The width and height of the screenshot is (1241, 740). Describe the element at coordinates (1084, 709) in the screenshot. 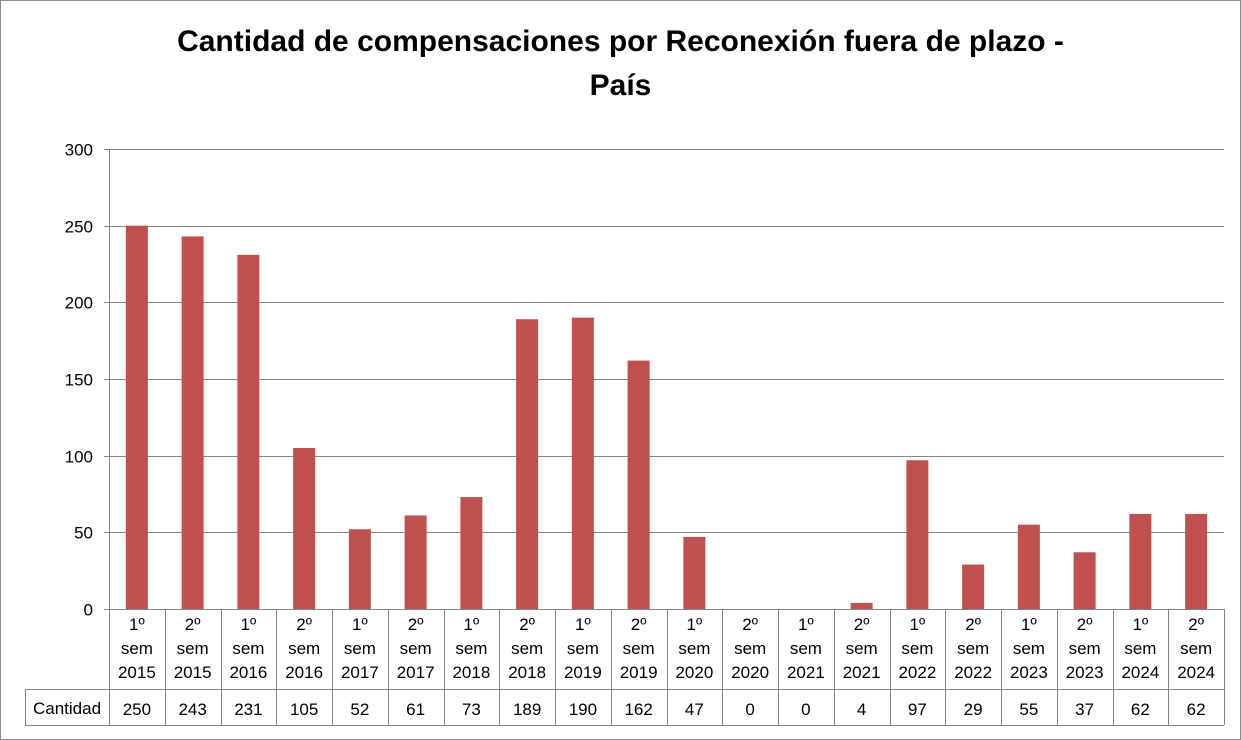

I see `data-table-value: 37` at that location.